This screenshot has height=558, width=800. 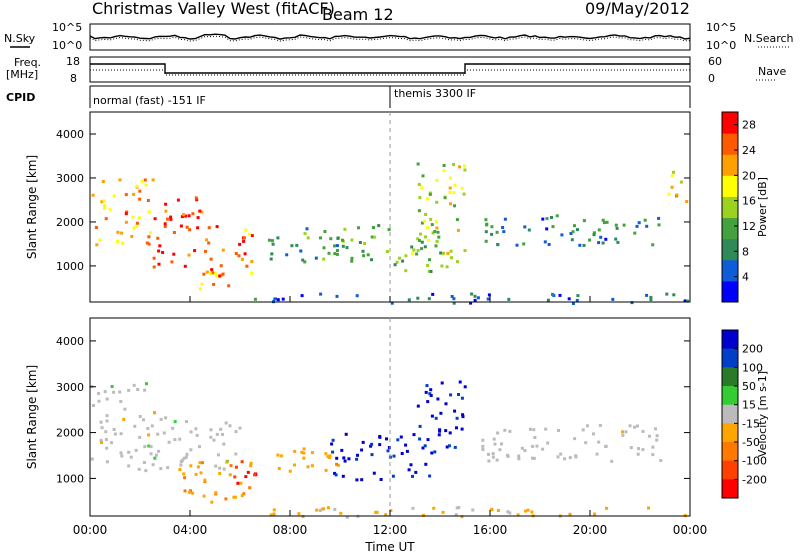 I want to click on colorbar-tick-label: 100, so click(x=752, y=367).